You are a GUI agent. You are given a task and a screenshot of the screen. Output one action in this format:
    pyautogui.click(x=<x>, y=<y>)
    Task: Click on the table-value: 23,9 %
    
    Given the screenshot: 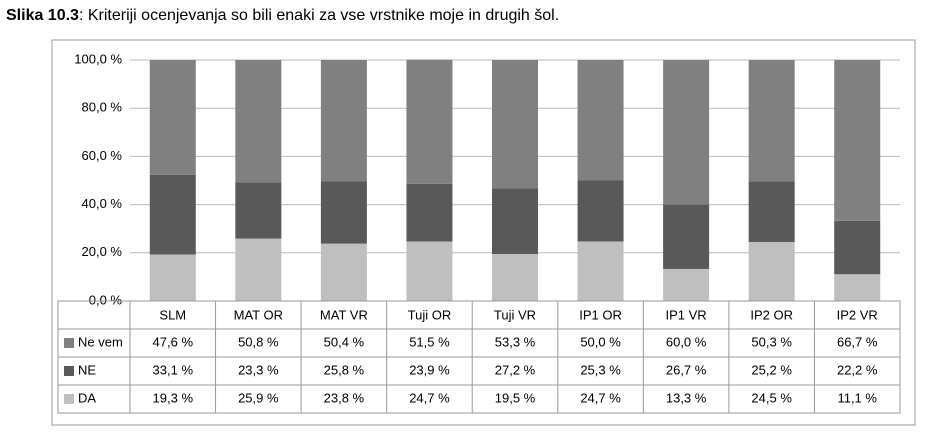 What is the action you would take?
    pyautogui.click(x=429, y=369)
    